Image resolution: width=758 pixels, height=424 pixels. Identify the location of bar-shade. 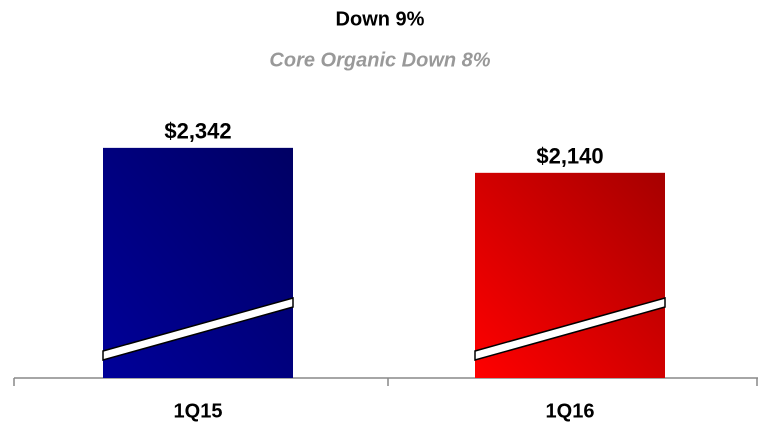
(198, 262).